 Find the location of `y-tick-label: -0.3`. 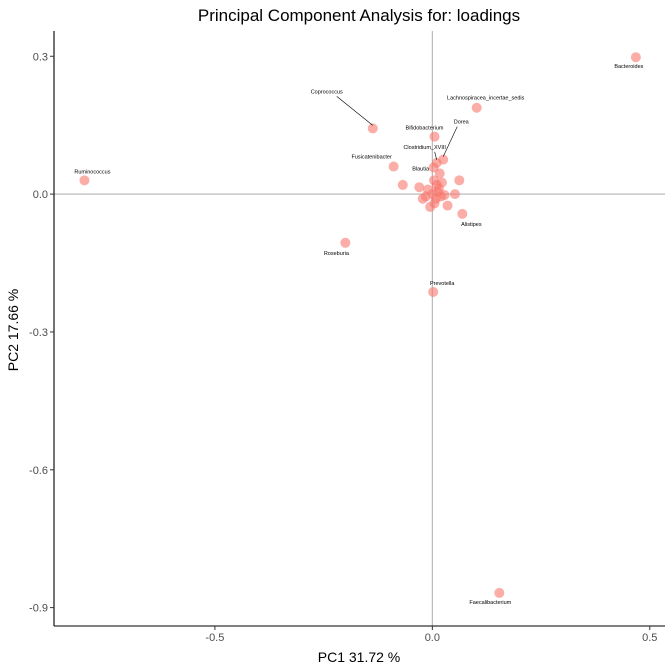

y-tick-label: -0.3 is located at coordinates (38, 333).